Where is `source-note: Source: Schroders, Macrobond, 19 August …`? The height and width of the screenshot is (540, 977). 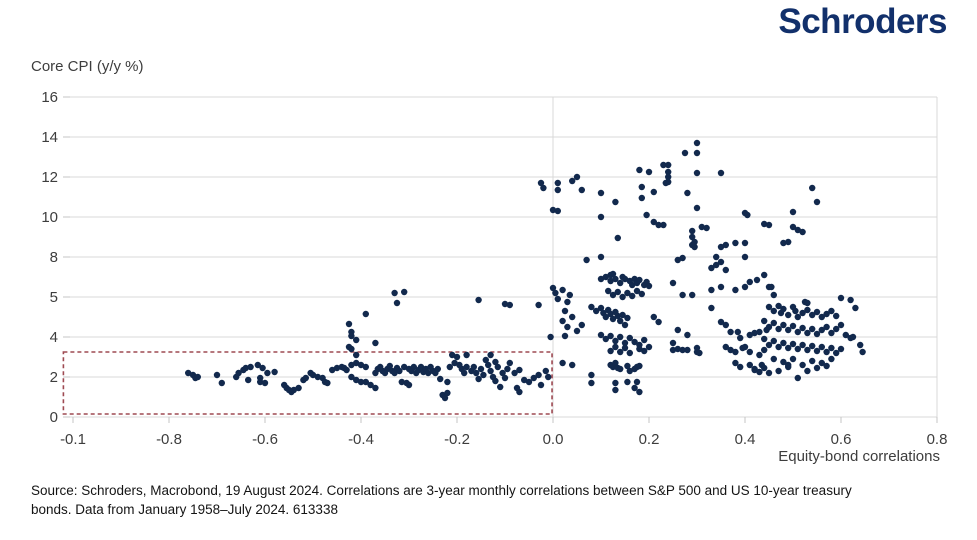 source-note: Source: Schroders, Macrobond, 19 August … is located at coordinates (498, 500).